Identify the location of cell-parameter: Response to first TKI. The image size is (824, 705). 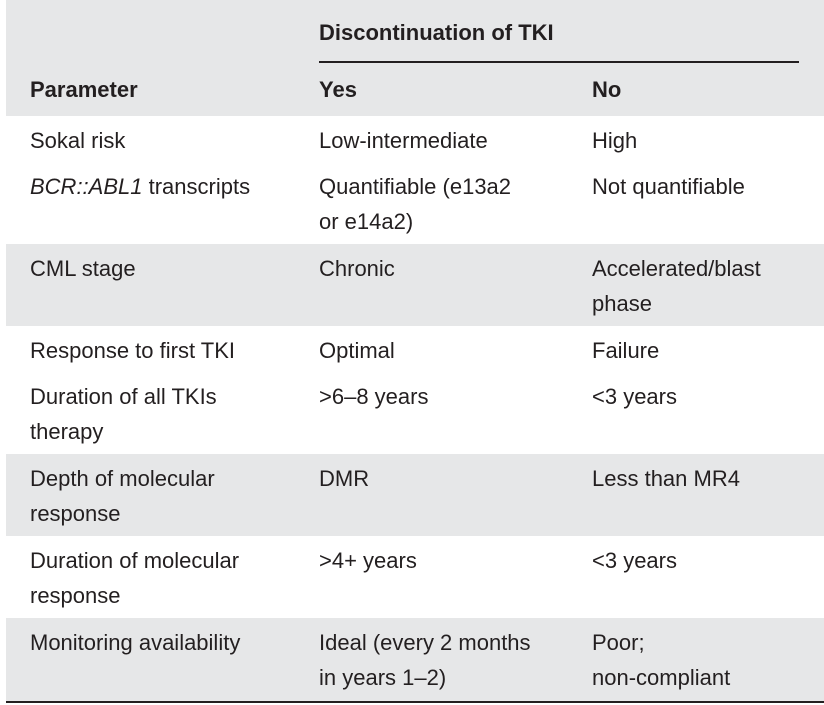
(133, 350).